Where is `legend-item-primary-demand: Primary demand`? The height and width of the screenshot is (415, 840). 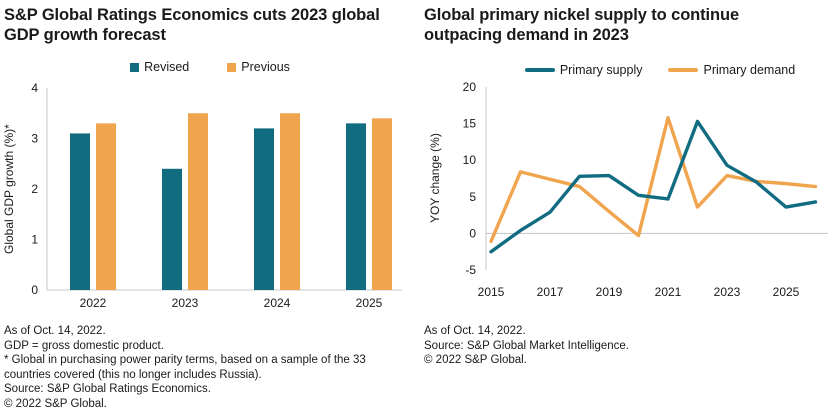
legend-item-primary-demand: Primary demand is located at coordinates (731, 70).